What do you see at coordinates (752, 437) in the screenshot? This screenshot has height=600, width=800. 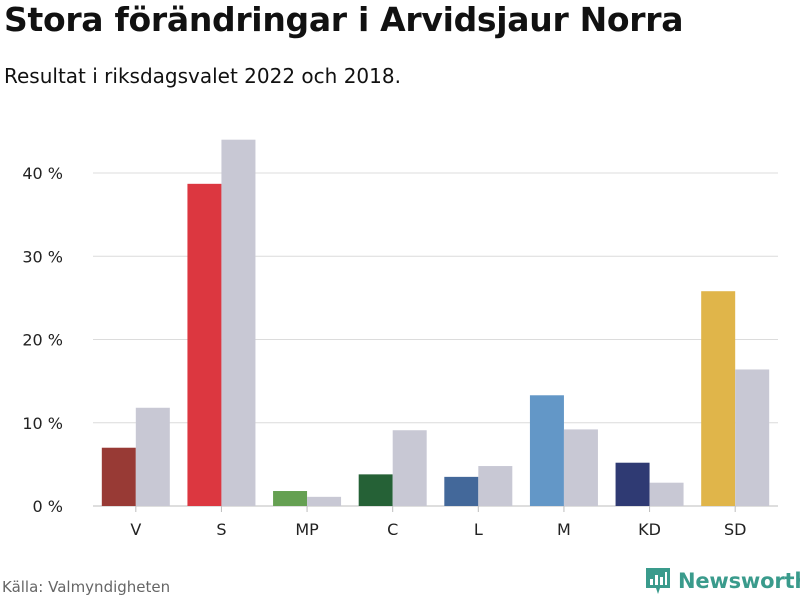 I see `bar-2018-sd` at bounding box center [752, 437].